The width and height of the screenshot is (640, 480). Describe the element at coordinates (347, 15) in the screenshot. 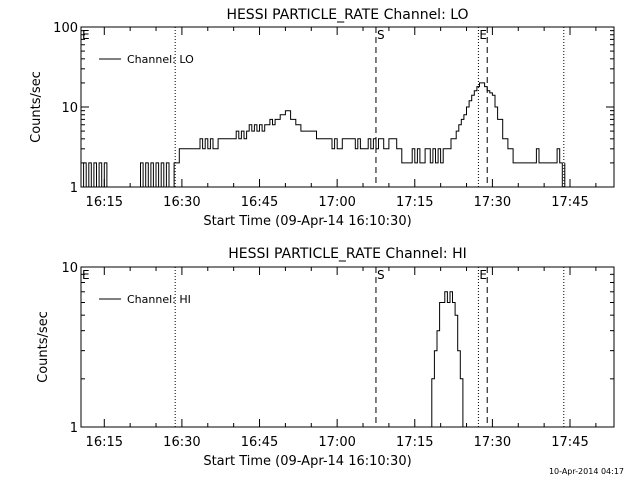

I see `chart-title: HESSI PARTICLE_RATE Channel: LO` at that location.